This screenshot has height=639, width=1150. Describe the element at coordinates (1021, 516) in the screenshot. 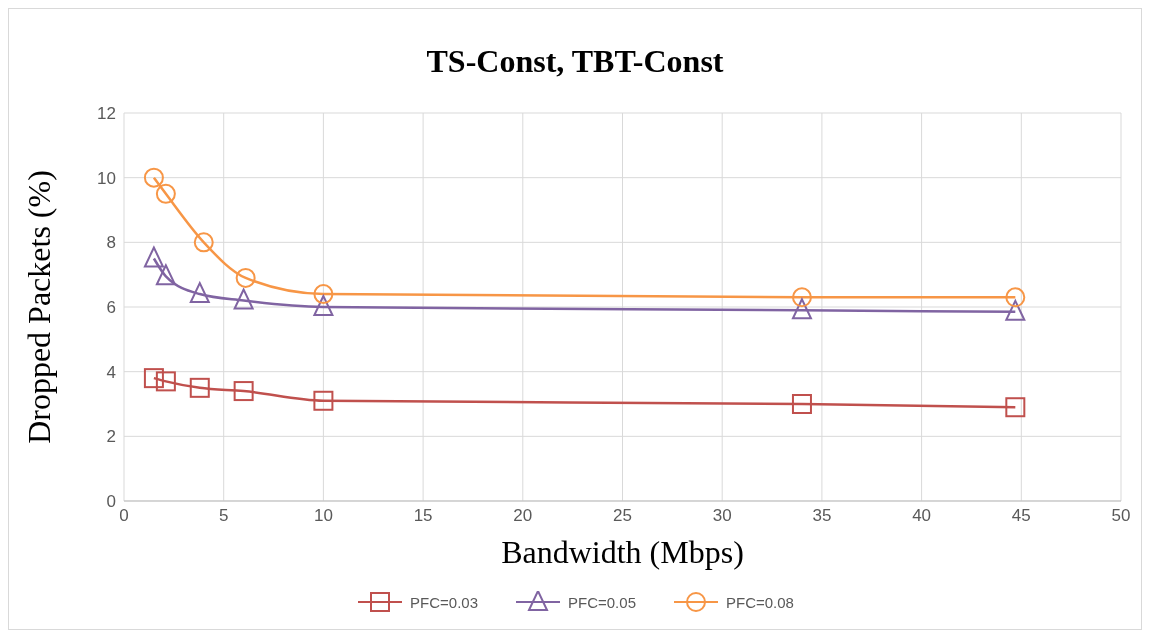

I see `x-tick-label: 45` at that location.